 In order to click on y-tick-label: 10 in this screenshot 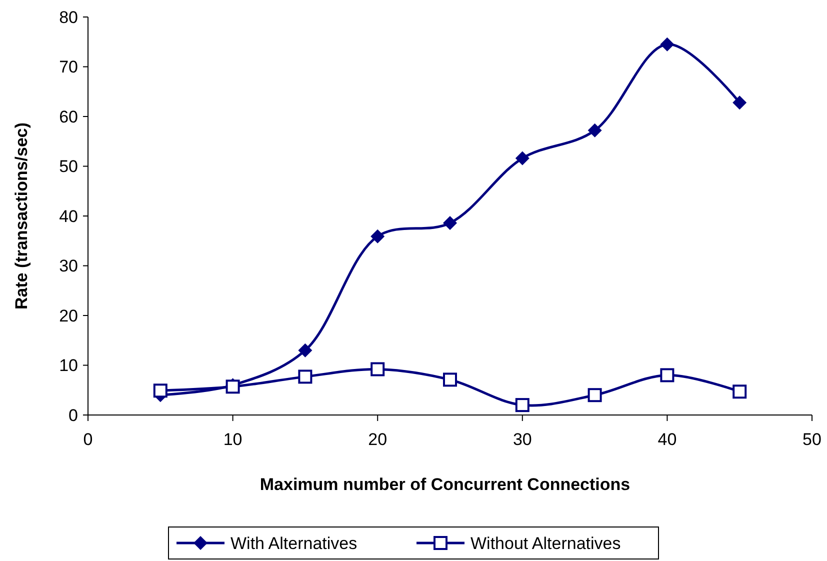, I will do `click(68, 366)`.